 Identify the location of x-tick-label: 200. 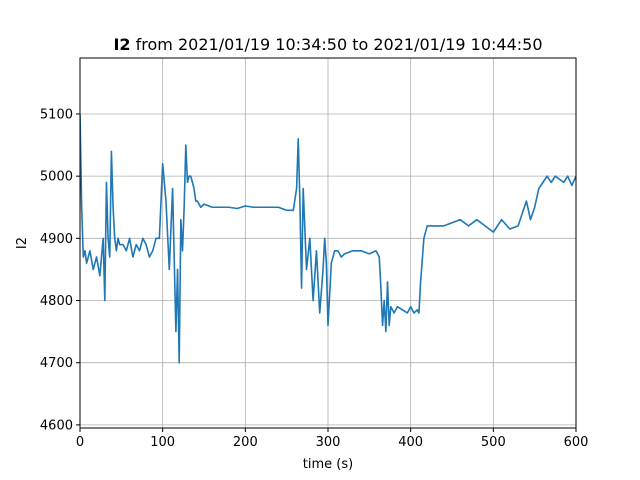
(245, 442).